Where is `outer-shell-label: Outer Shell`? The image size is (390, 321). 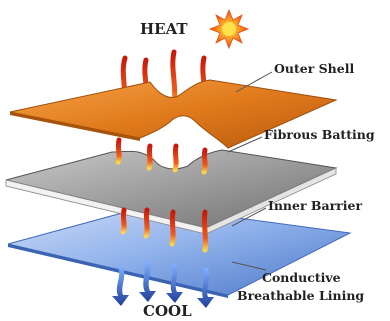 outer-shell-label: Outer Shell is located at coordinates (314, 68).